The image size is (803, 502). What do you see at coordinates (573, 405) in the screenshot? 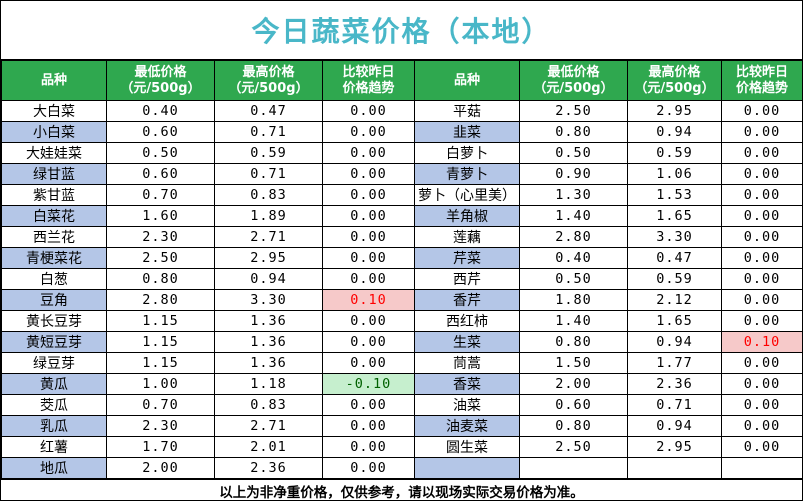
I see `right-min-cell: 0.60` at bounding box center [573, 405].